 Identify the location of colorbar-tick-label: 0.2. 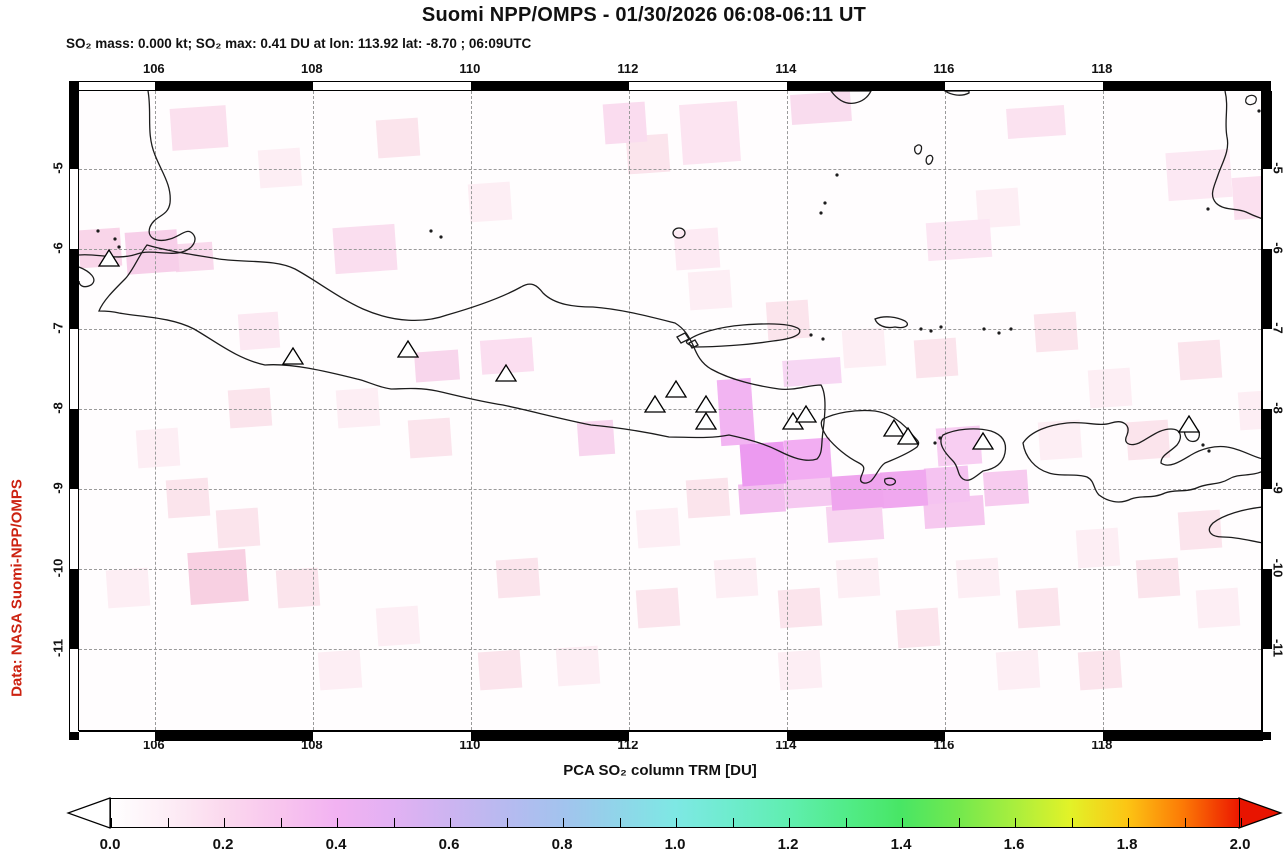
(223, 844).